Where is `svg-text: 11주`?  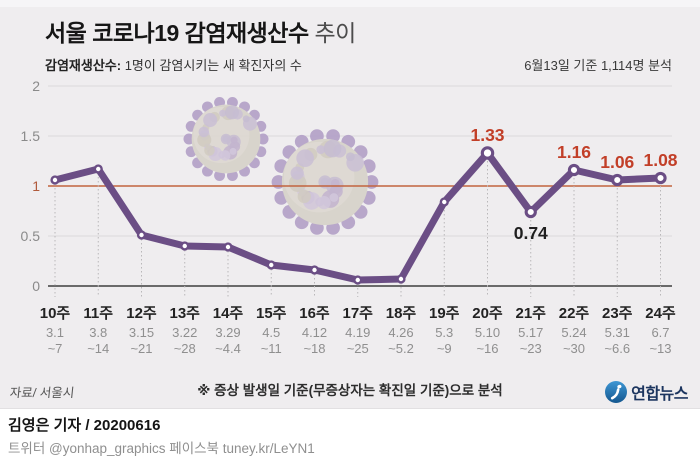
svg-text: 11주 is located at coordinates (98, 313).